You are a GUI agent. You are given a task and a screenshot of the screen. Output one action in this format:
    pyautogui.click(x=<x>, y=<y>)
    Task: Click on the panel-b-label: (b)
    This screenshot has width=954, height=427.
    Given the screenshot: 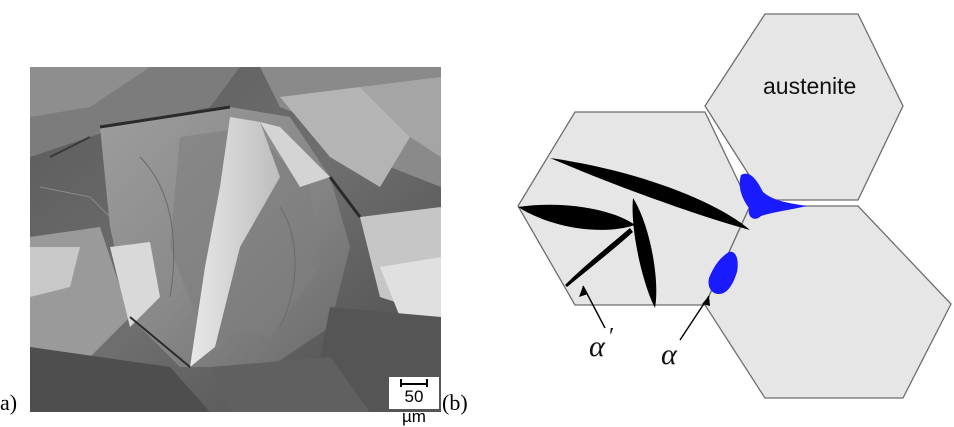 What is the action you would take?
    pyautogui.click(x=455, y=402)
    